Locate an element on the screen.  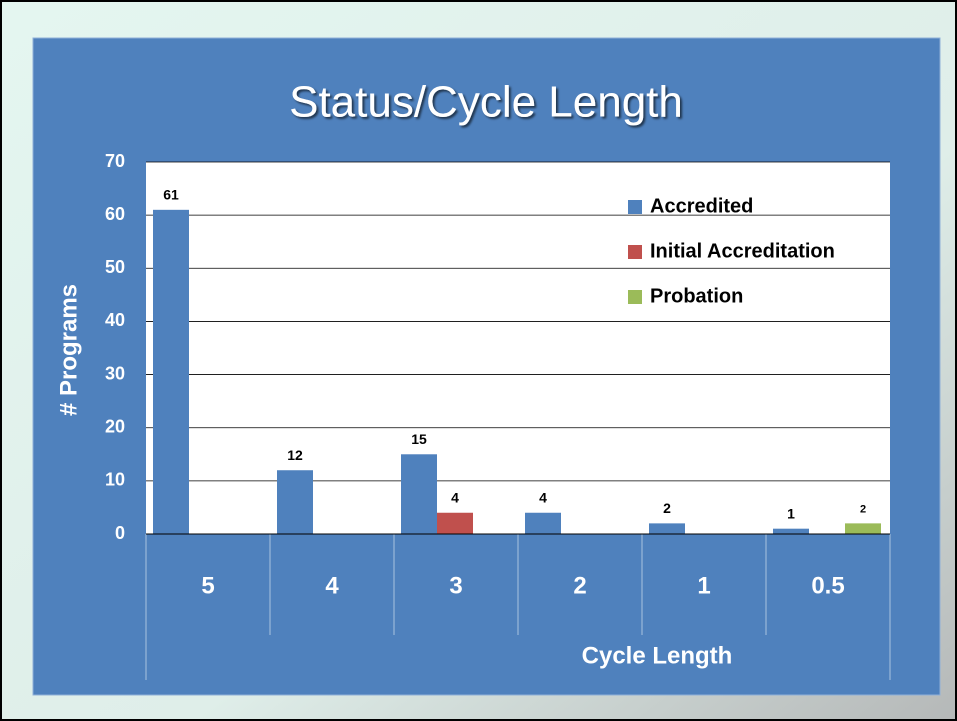
data-label: 15 is located at coordinates (419, 439).